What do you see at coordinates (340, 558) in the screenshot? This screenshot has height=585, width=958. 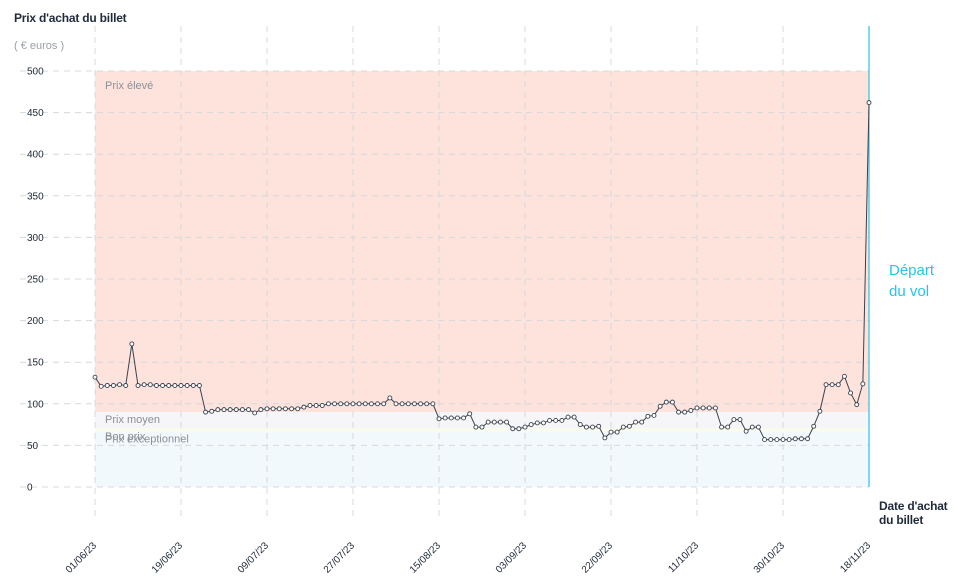 I see `x-tick-label: 27/07/23` at bounding box center [340, 558].